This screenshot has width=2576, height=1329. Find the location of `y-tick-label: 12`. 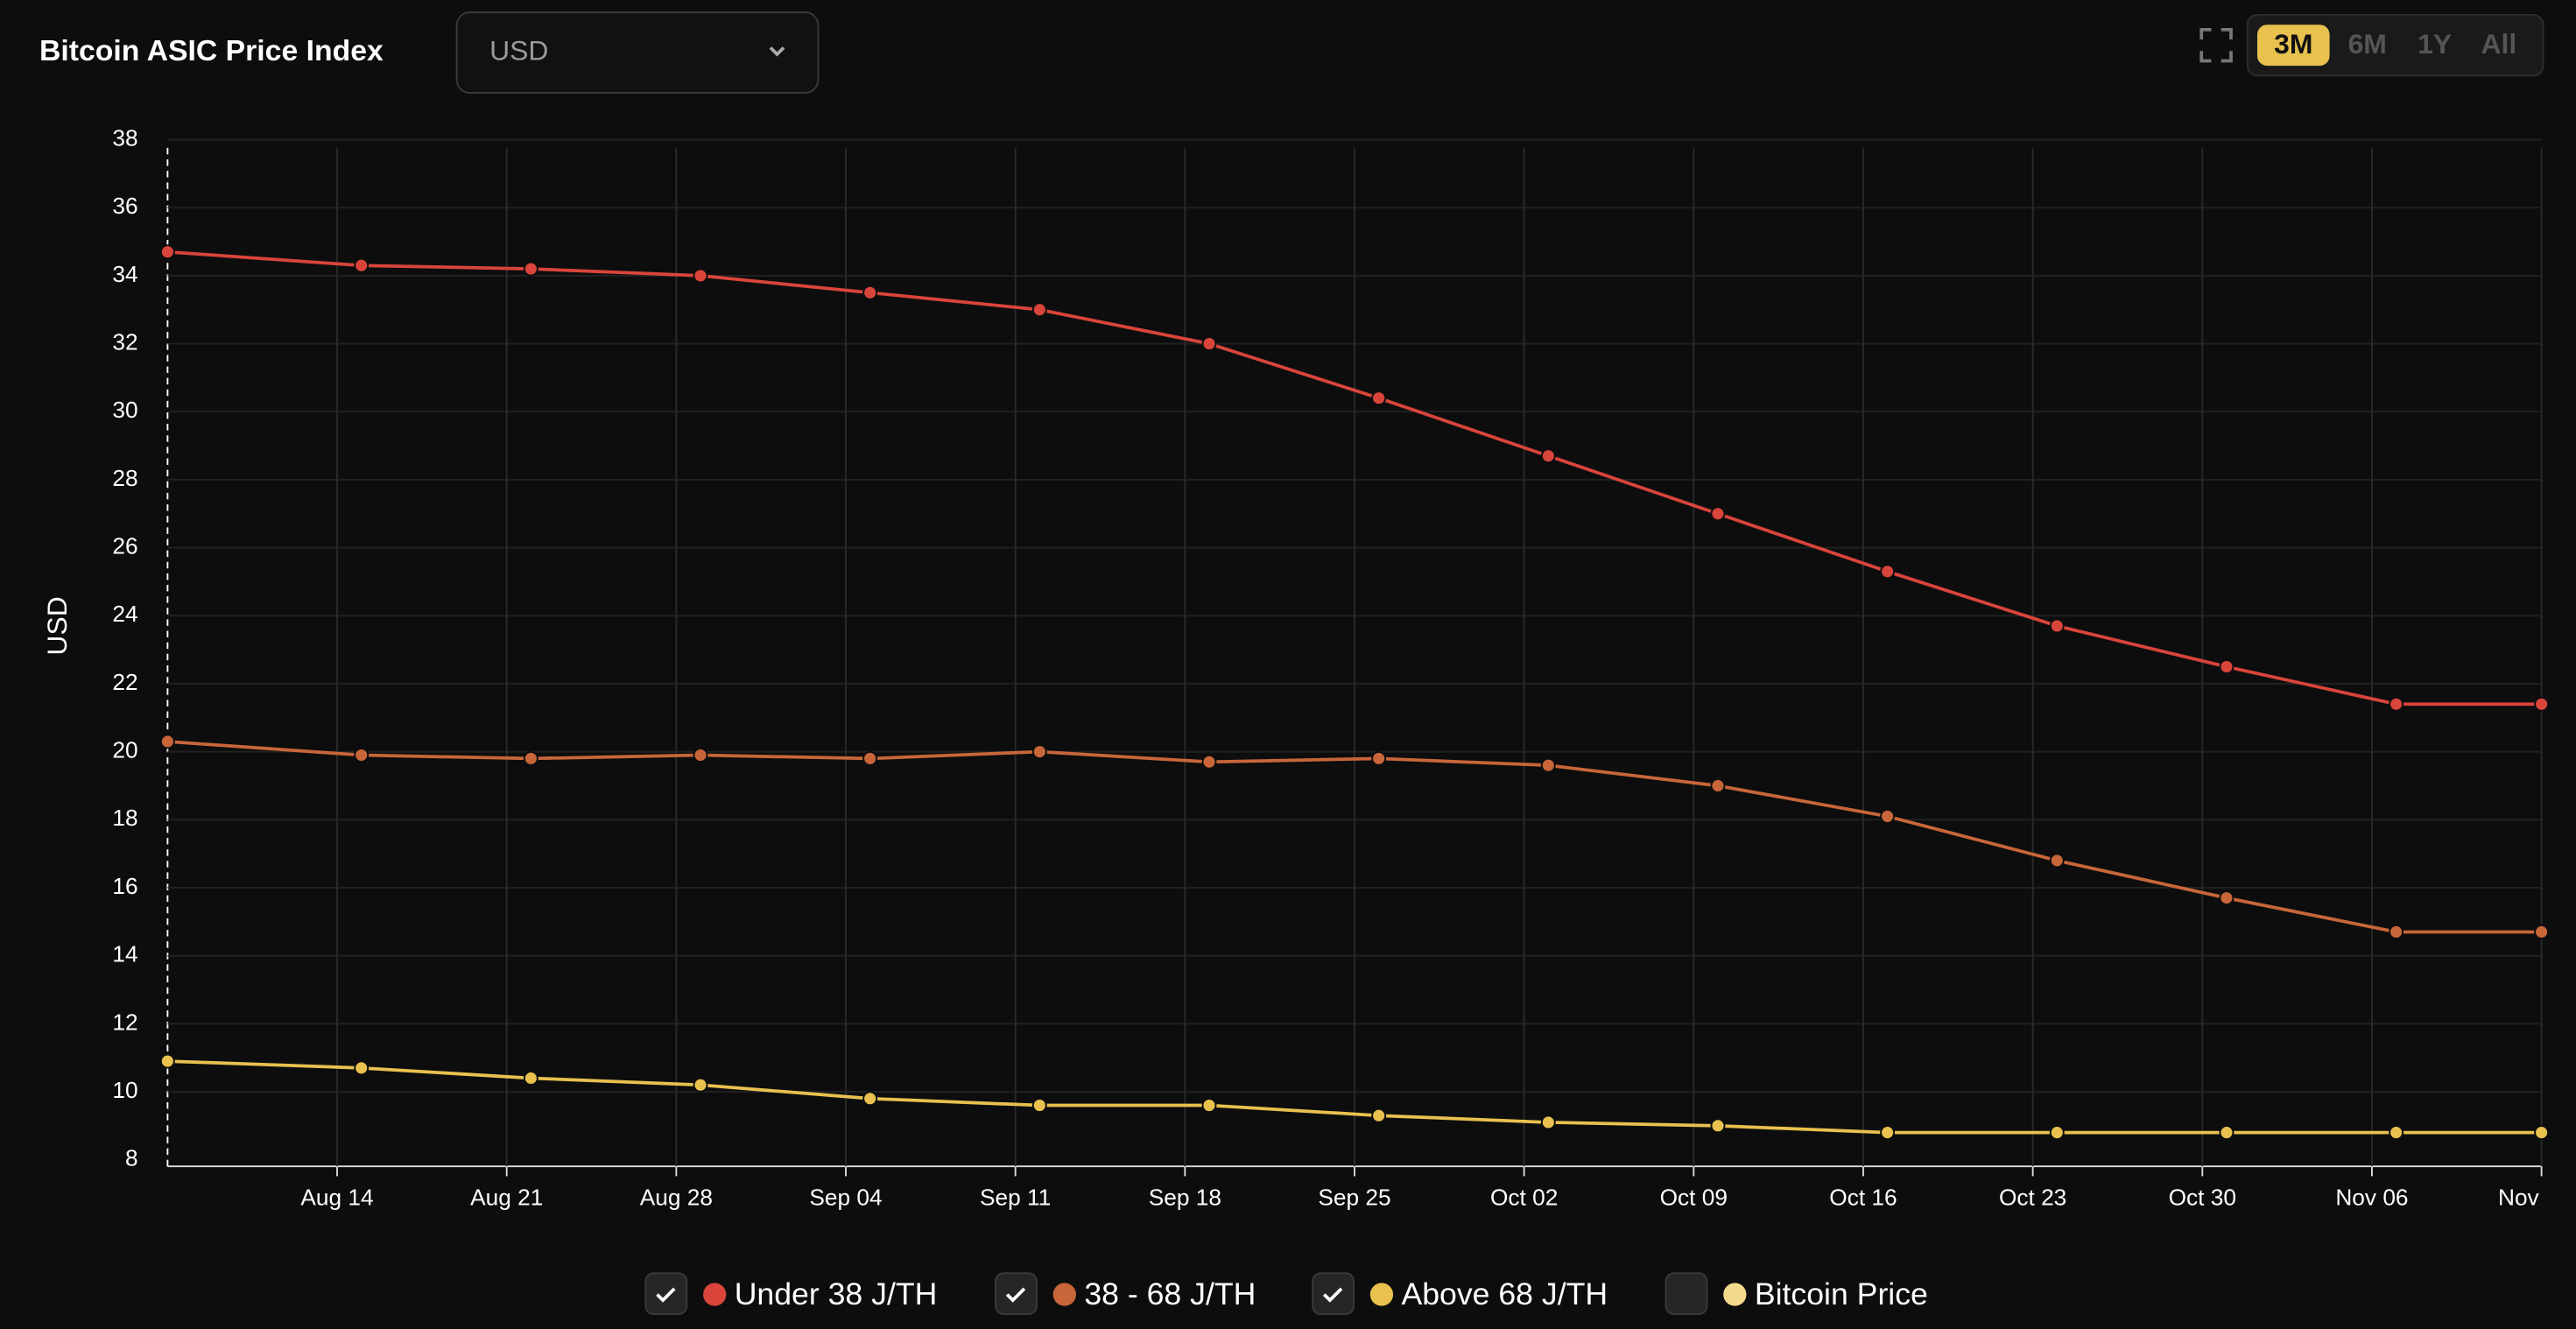

y-tick-label: 12 is located at coordinates (124, 1022).